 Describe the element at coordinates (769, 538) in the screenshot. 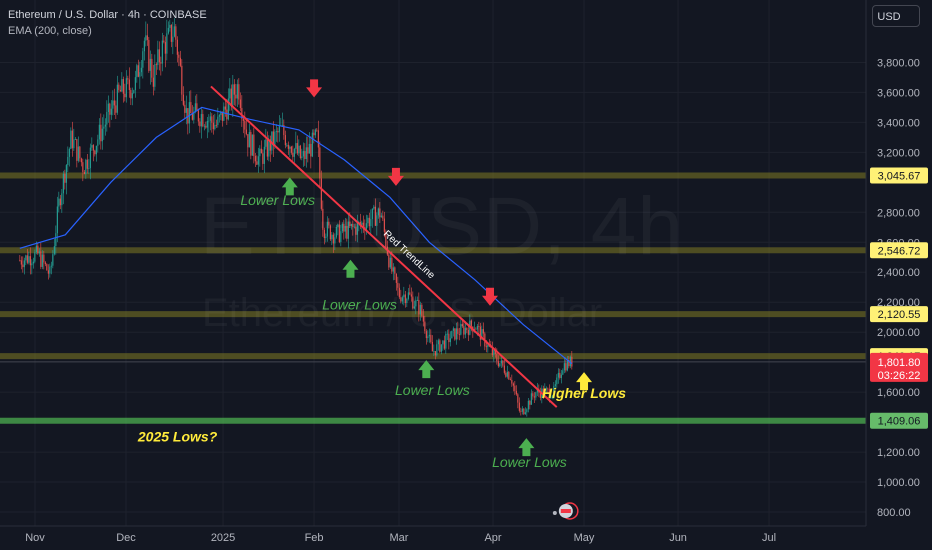

I see `time-tick-label: Jul` at that location.